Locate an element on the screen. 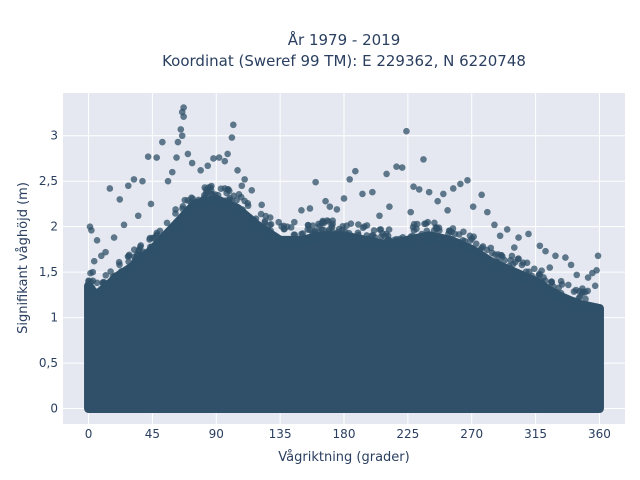 The width and height of the screenshot is (640, 480). y-tick-label: 1,5 is located at coordinates (48, 272).